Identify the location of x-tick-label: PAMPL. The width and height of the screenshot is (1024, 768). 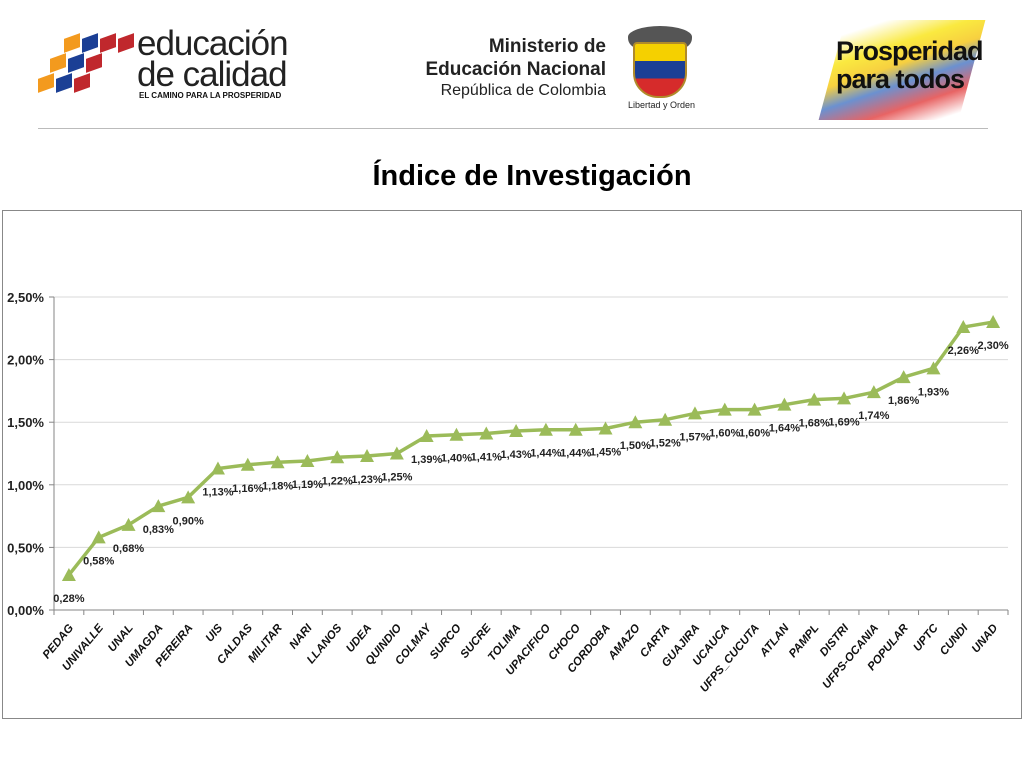
(804, 641).